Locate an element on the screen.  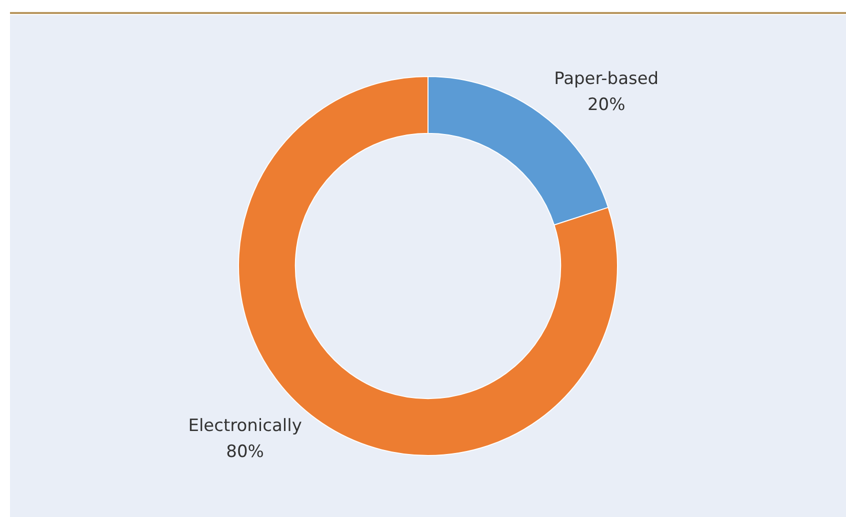
data-label: 80% is located at coordinates (245, 452).